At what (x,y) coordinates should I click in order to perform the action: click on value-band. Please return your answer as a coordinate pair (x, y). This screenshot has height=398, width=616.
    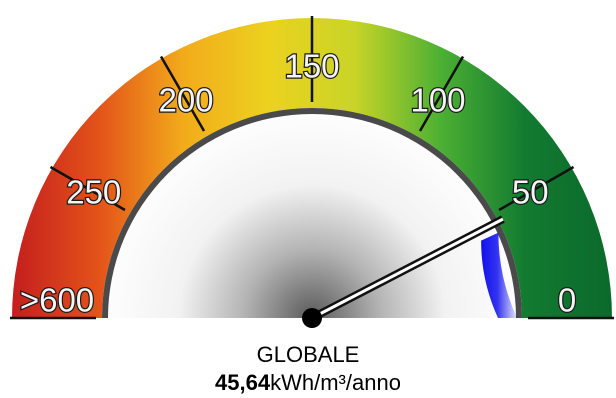
    Looking at the image, I should click on (499, 275).